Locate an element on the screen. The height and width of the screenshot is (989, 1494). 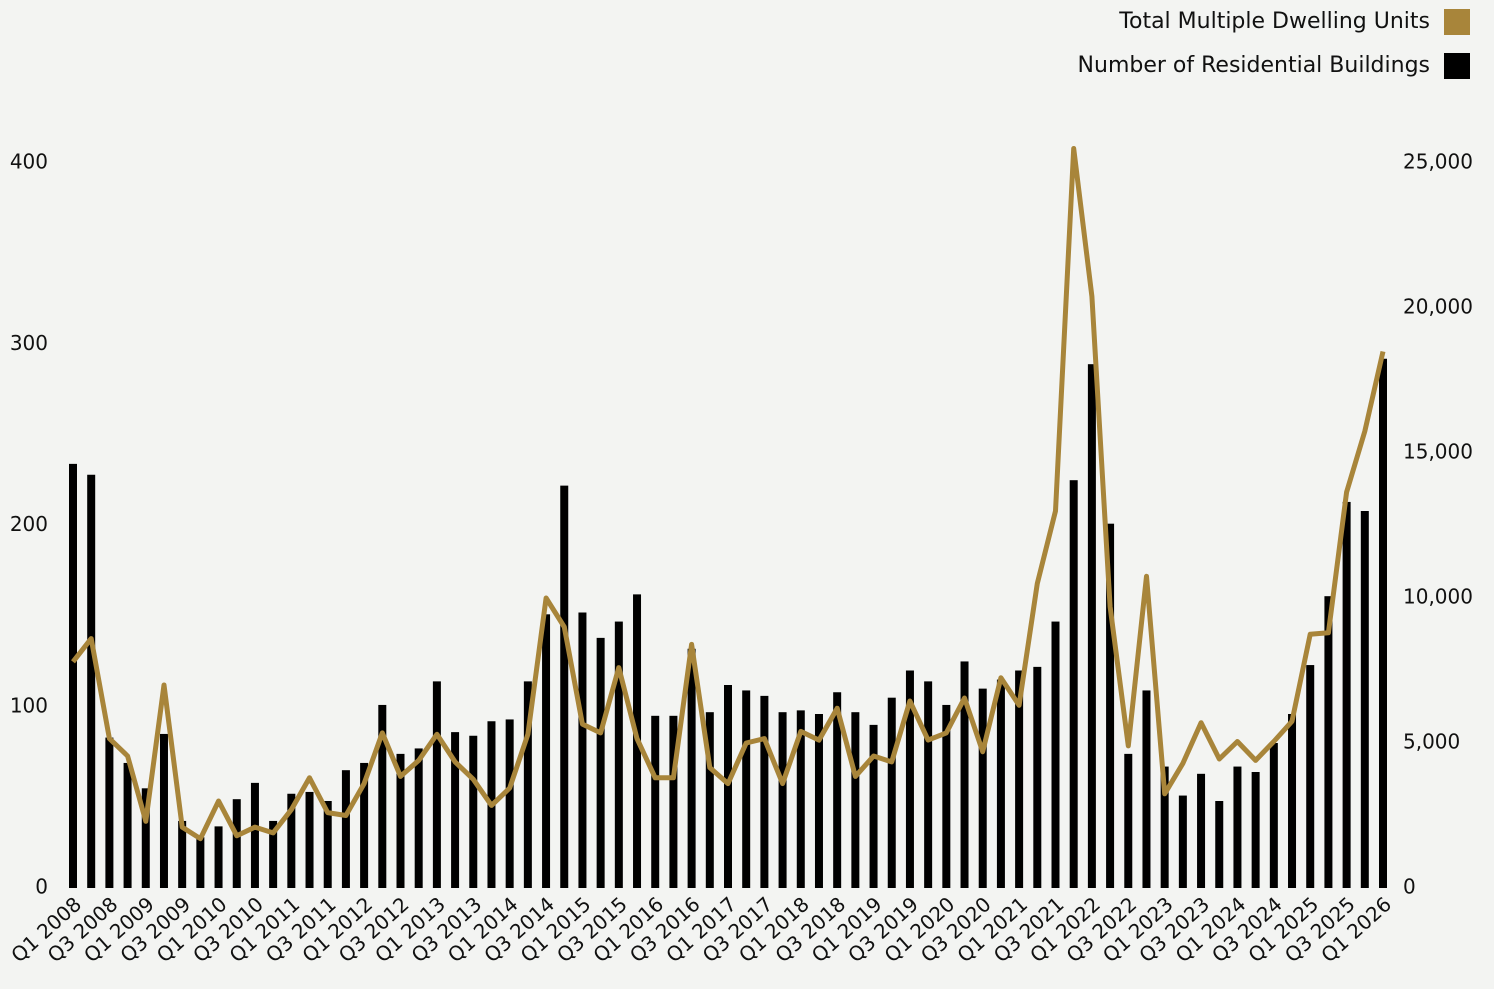
y-tick-label: 100 is located at coordinates (29, 705).